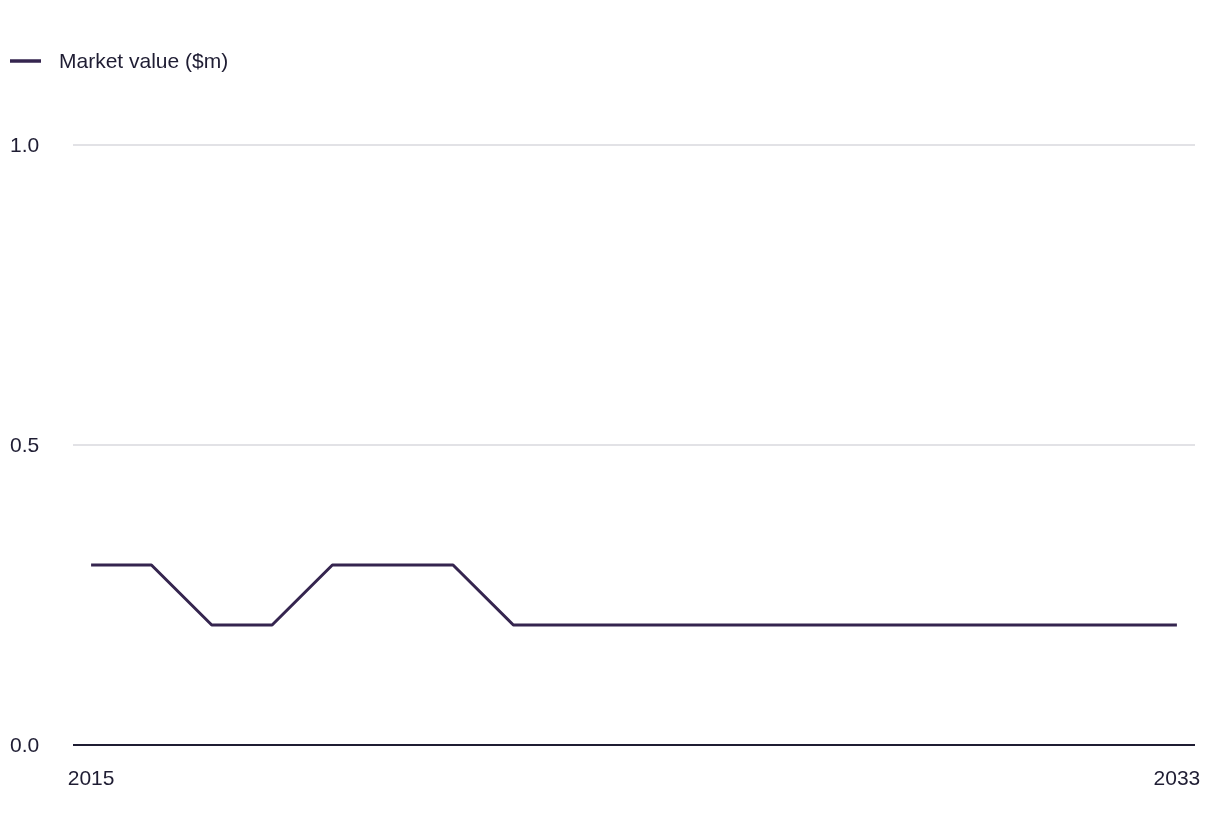  What do you see at coordinates (144, 61) in the screenshot?
I see `legend-label: Market value ($m)` at bounding box center [144, 61].